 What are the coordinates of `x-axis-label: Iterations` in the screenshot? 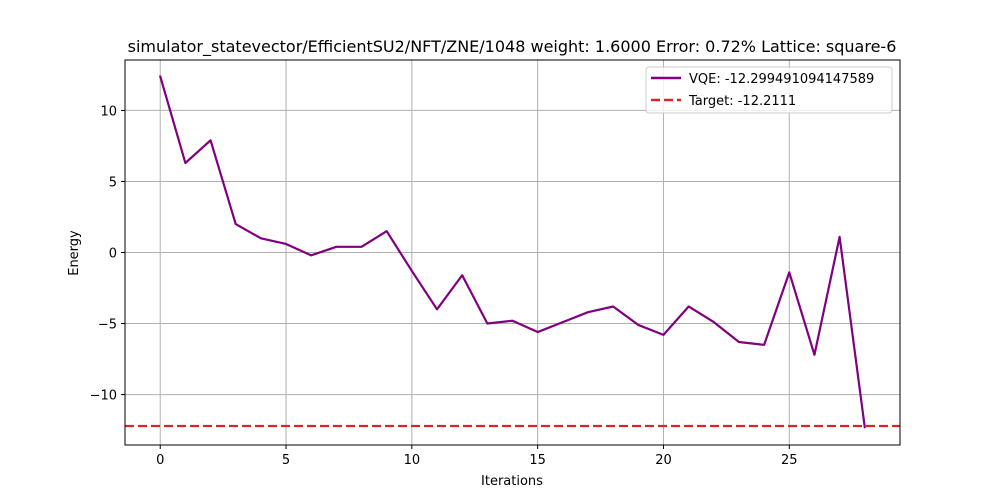 It's located at (512, 481).